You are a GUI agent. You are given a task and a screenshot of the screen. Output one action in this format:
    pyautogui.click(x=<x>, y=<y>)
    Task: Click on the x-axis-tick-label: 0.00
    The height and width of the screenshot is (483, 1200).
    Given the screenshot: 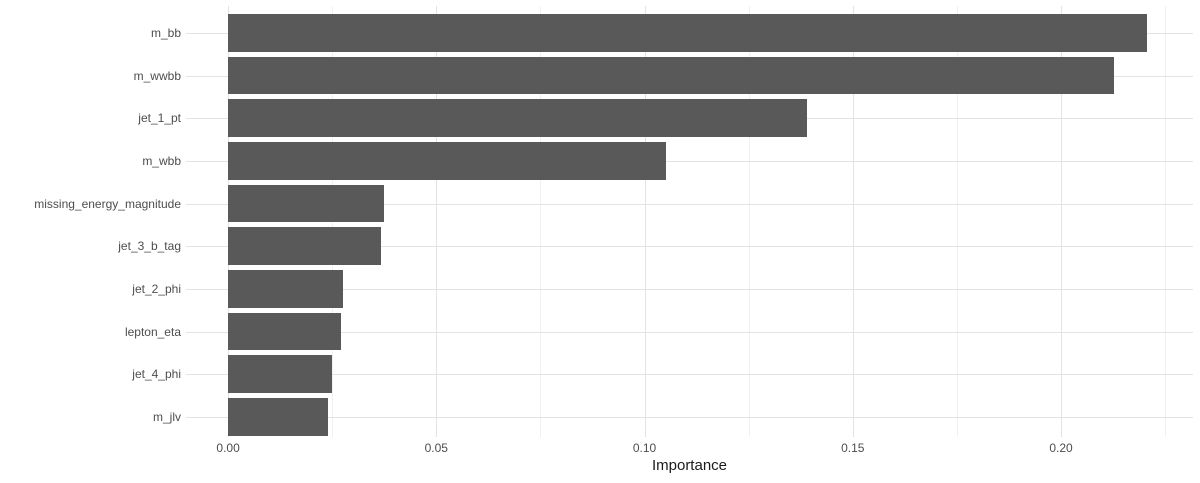 What is the action you would take?
    pyautogui.click(x=228, y=448)
    